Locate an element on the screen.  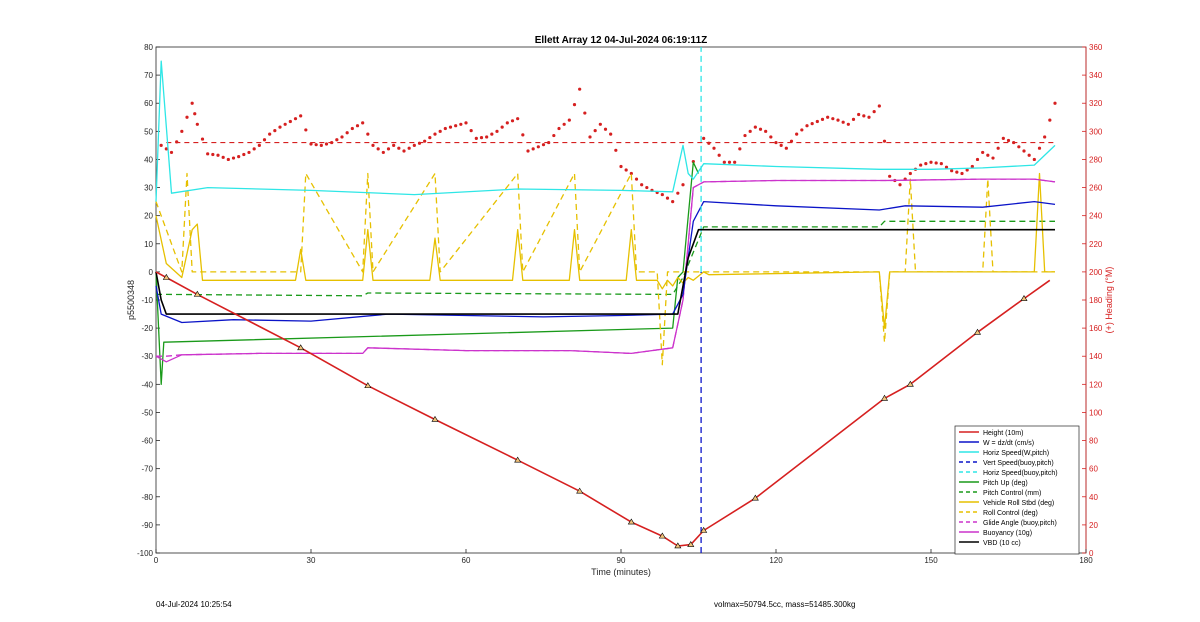
y2-tick-label: 280 is located at coordinates (1096, 159).